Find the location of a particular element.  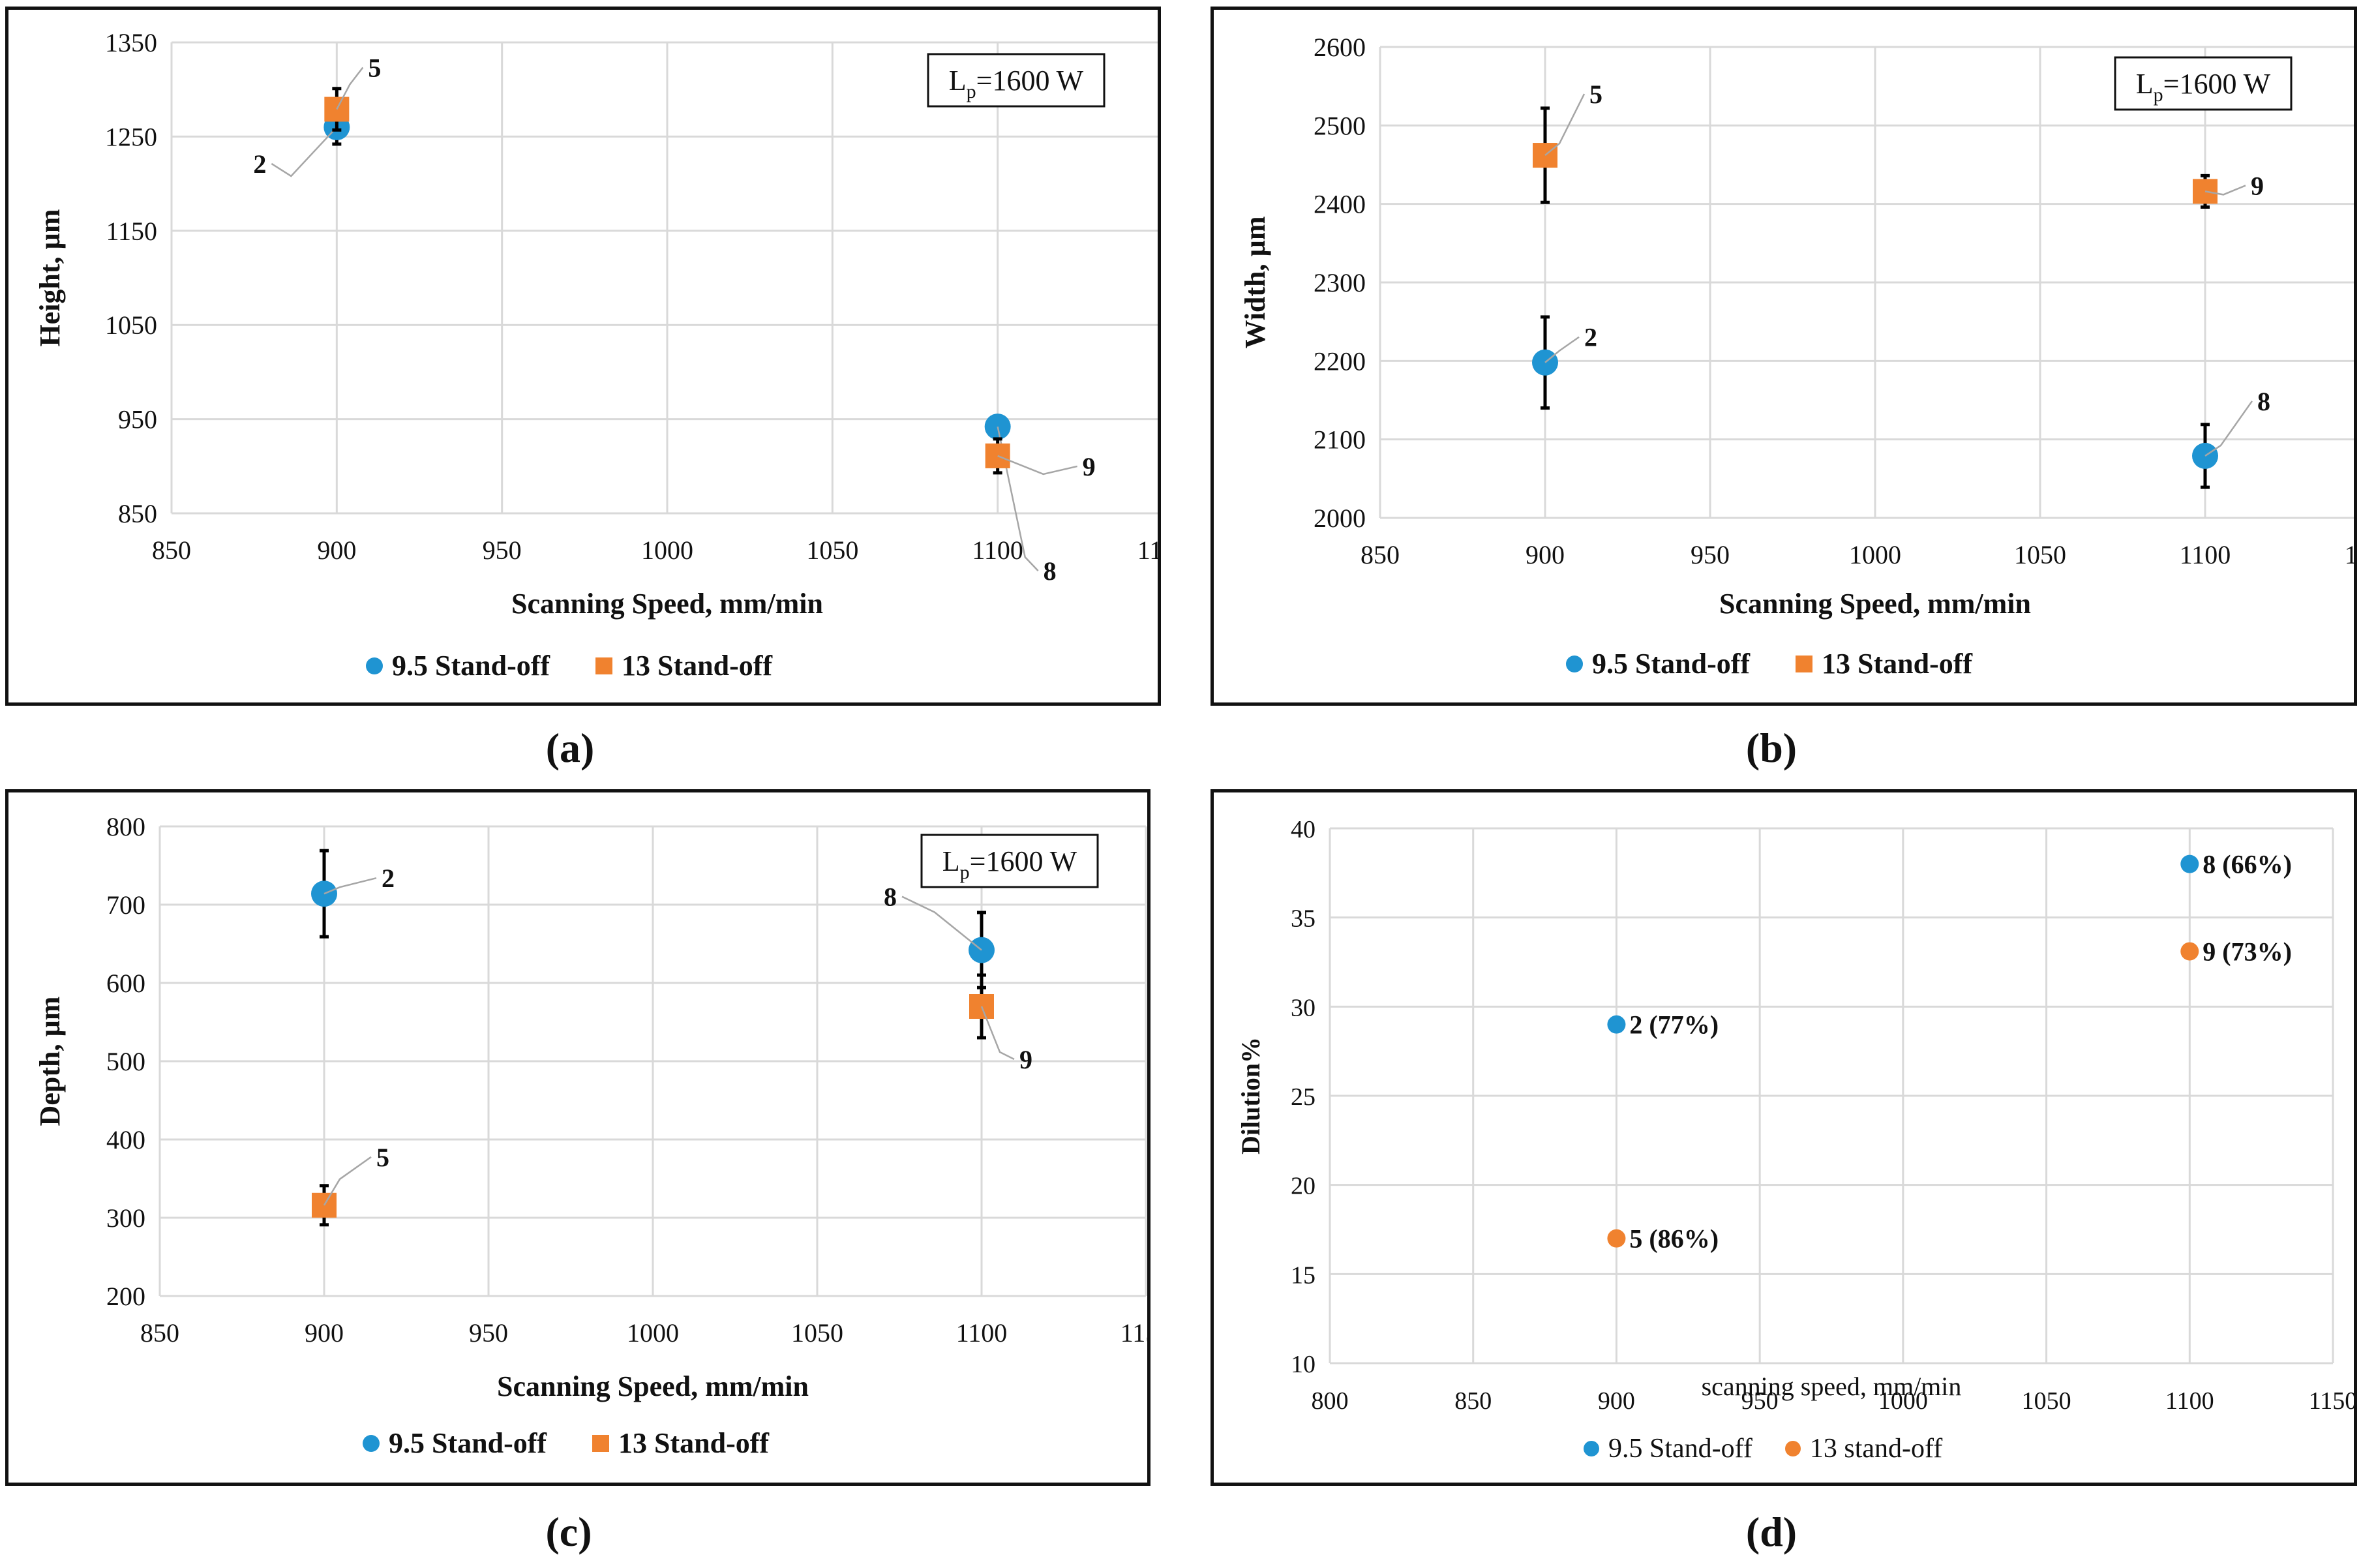

legend-item-c-2: 13 Stand-off is located at coordinates (680, 1443).